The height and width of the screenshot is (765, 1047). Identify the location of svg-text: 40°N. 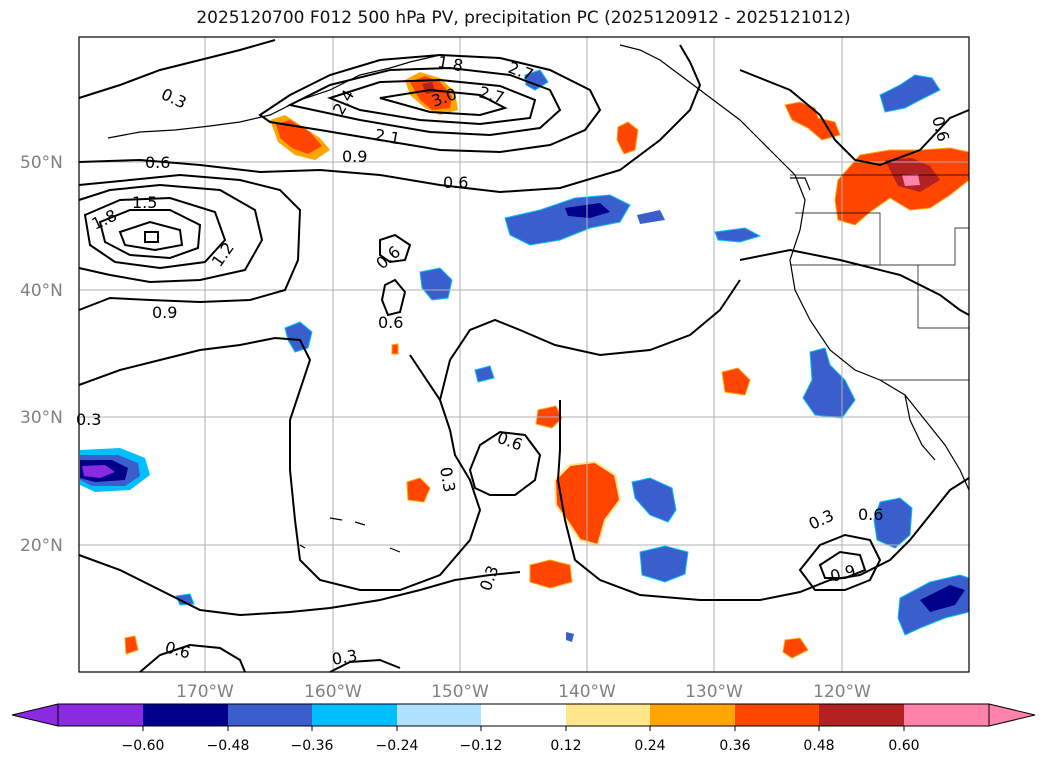
(41, 291).